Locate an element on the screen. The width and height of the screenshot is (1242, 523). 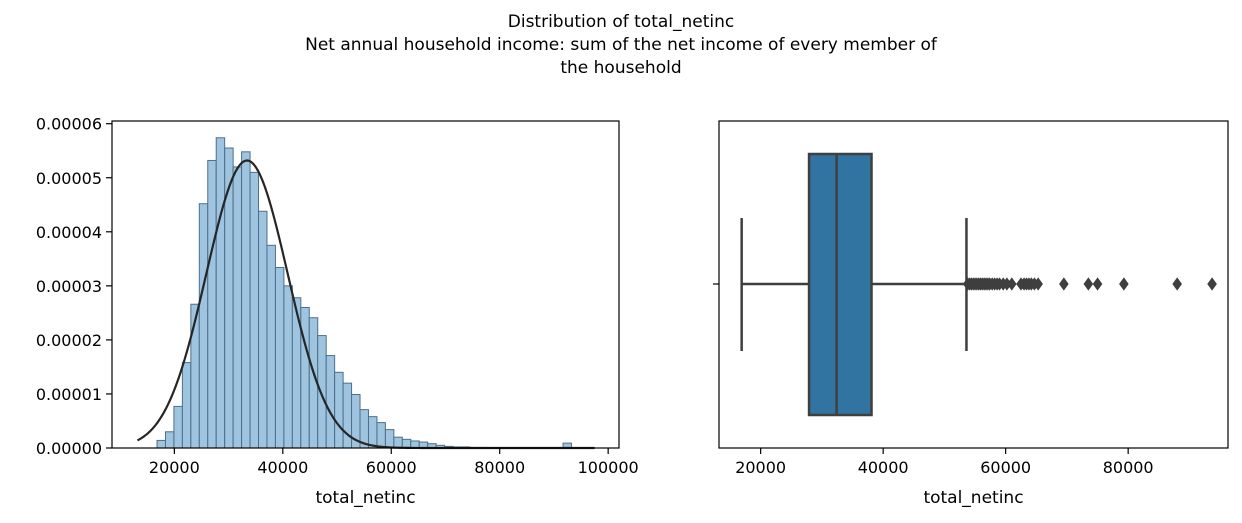
figure-title-line-3: the household is located at coordinates (621, 68).